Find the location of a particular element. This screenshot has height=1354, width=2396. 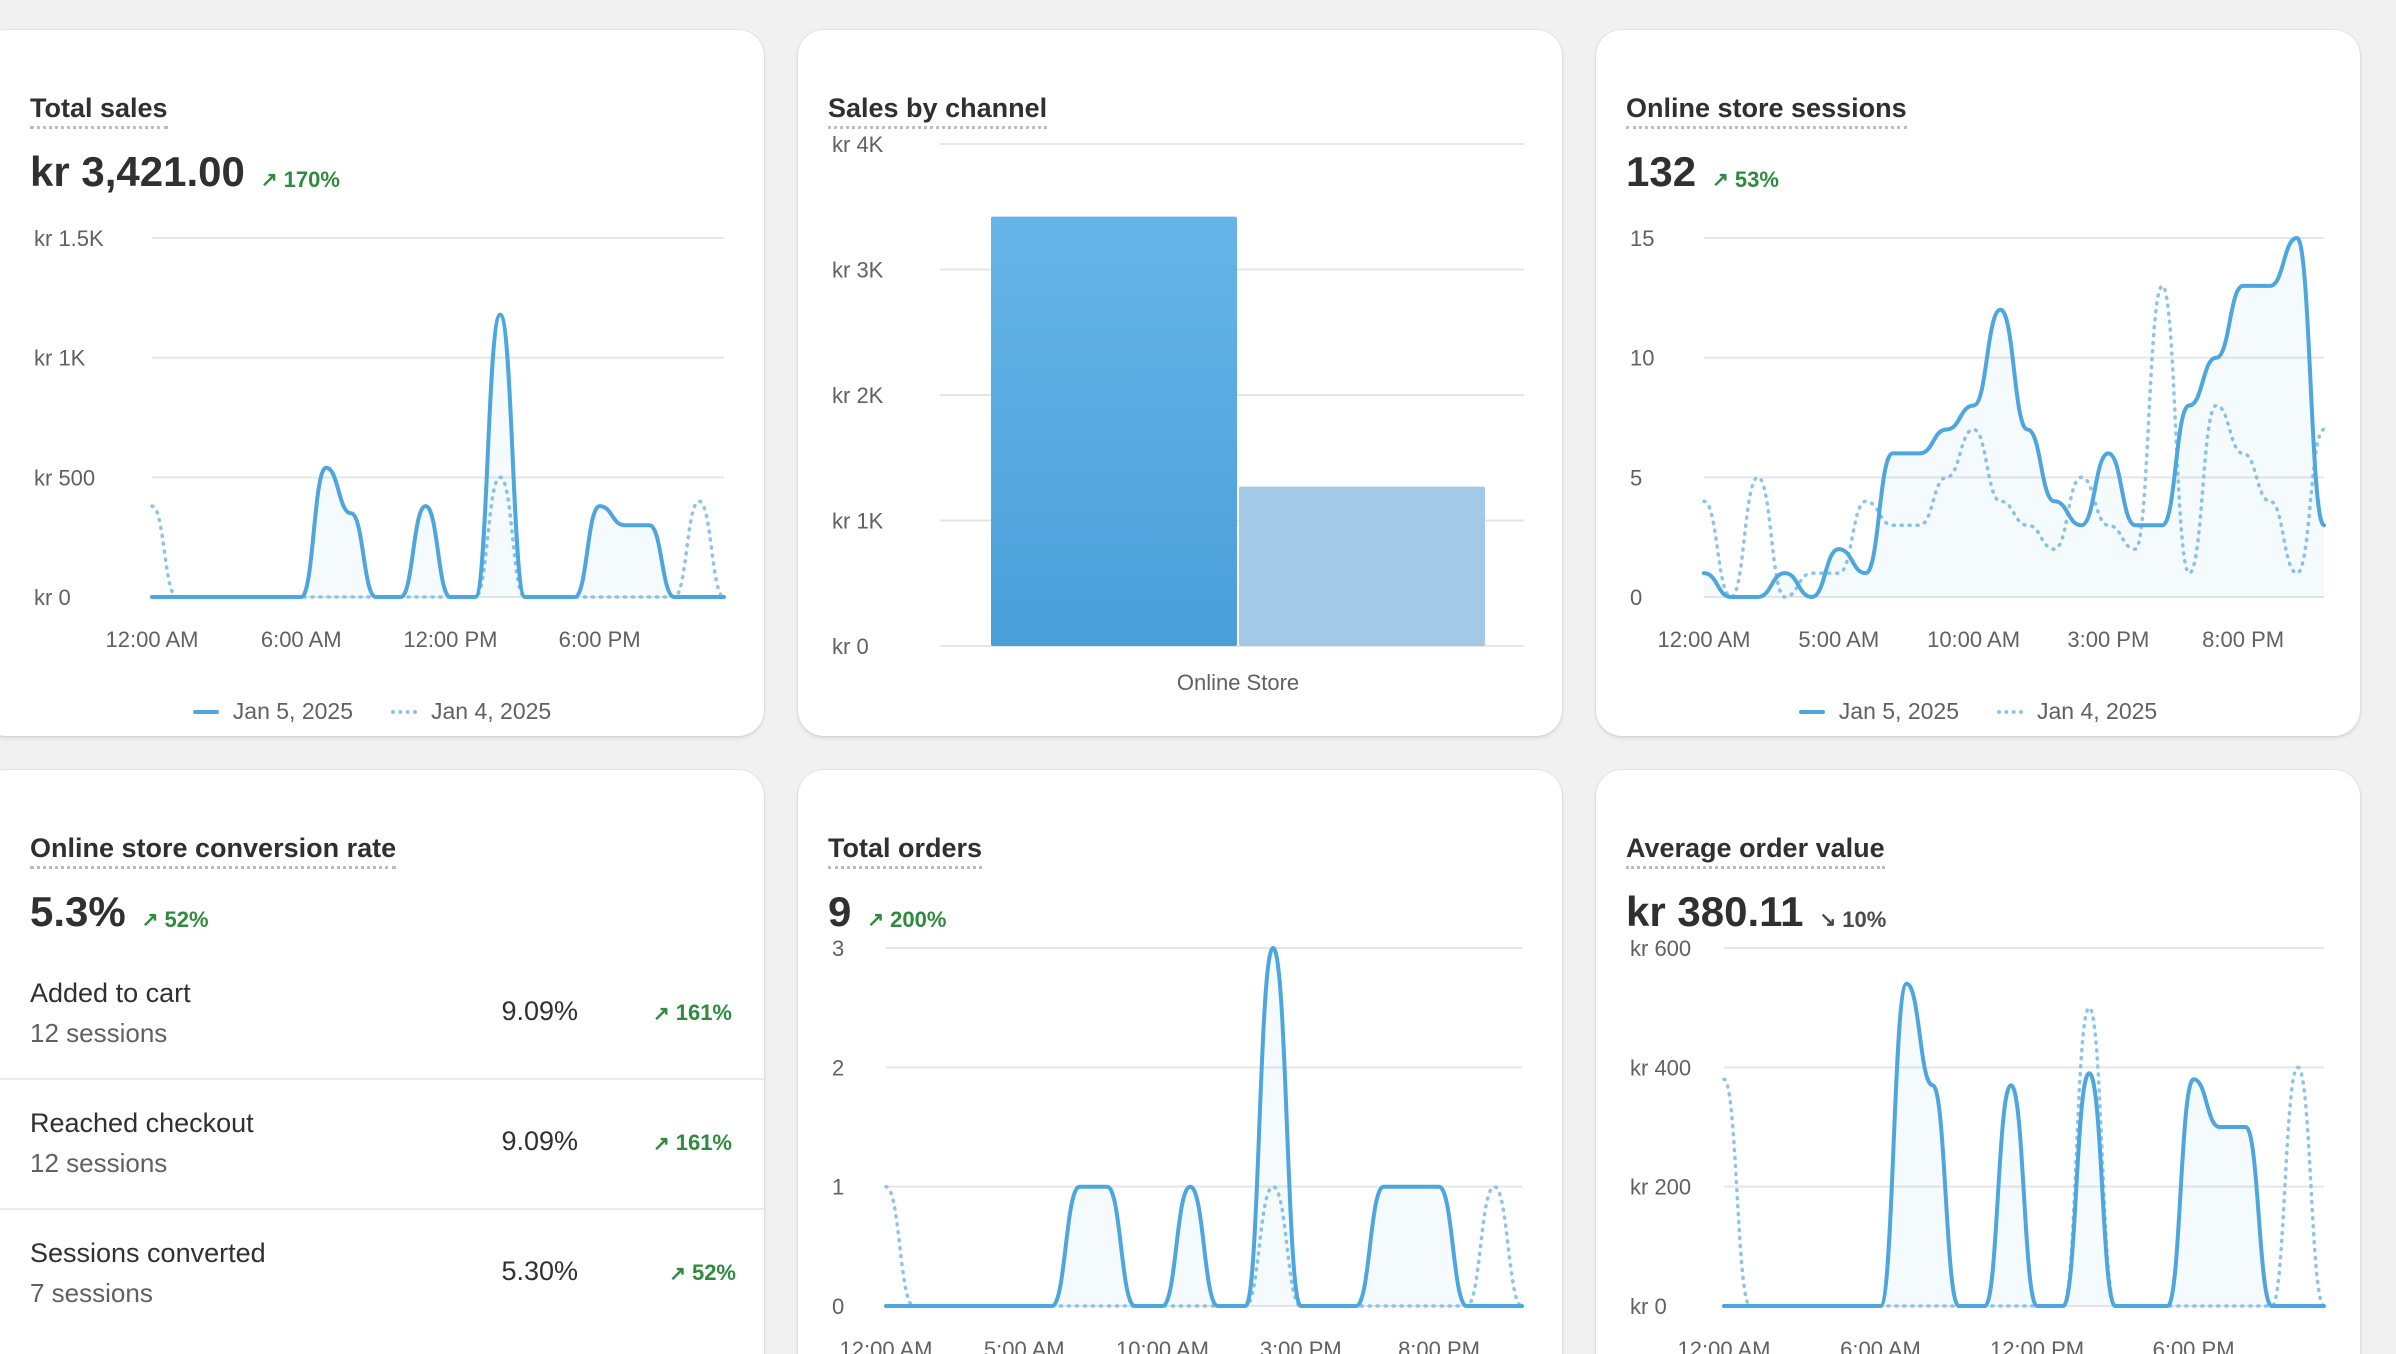

aov-title: Average order value is located at coordinates (1755, 851).